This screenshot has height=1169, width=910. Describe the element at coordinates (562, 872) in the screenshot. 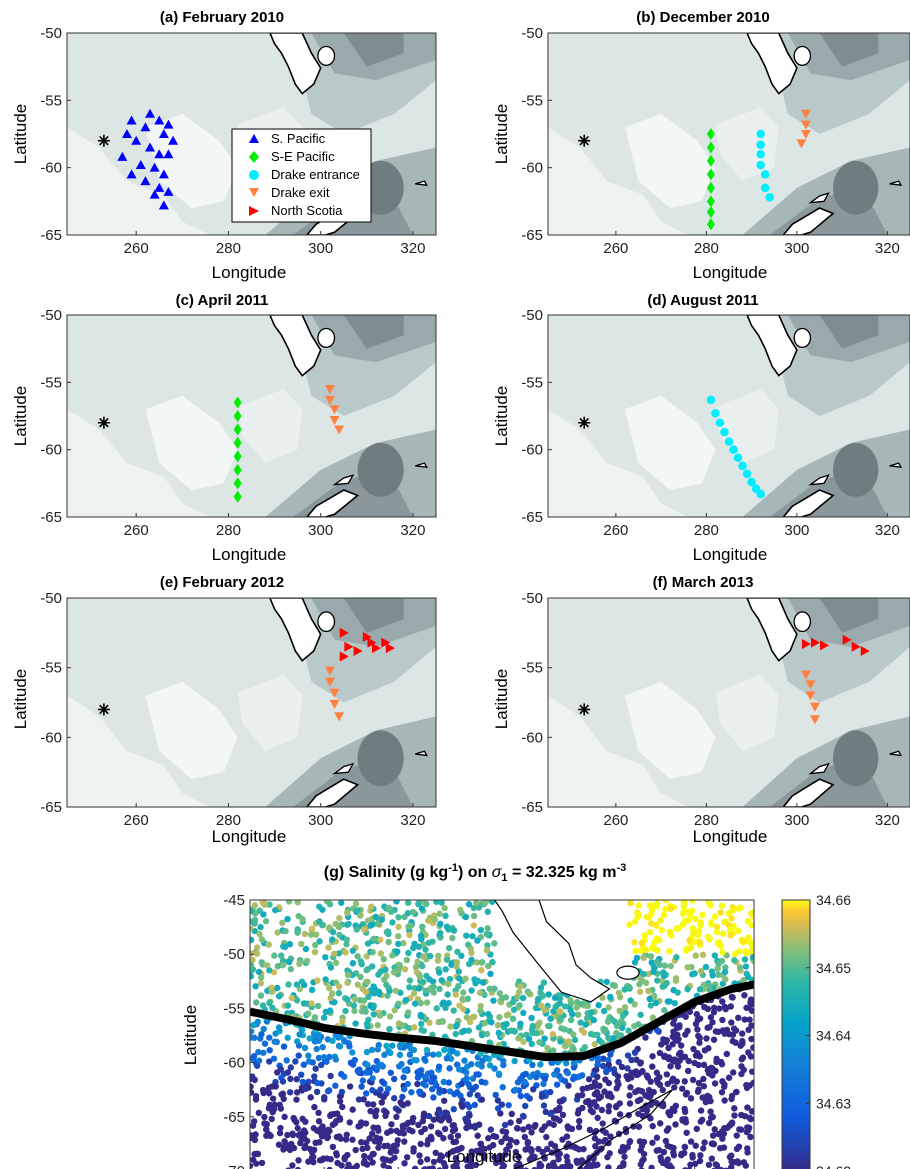

I see `title-part: = 32.325 kg m` at that location.